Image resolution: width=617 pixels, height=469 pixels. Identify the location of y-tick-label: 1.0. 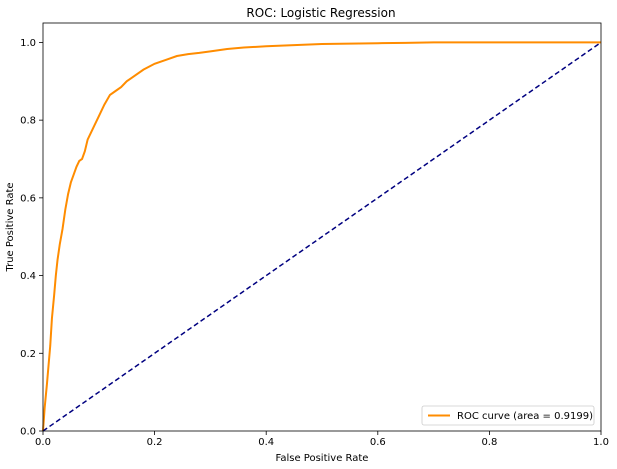
(28, 43).